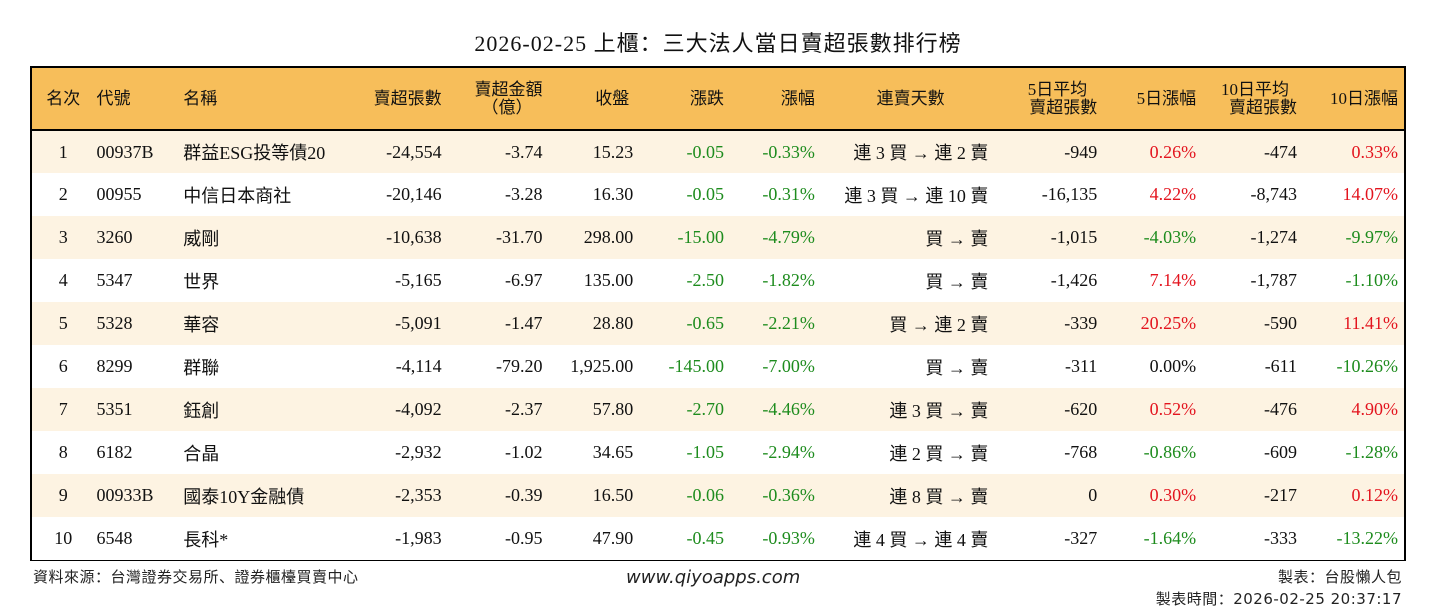  Describe the element at coordinates (508, 89) in the screenshot. I see `header-net-sell-amount-line1: 賣超金額` at that location.